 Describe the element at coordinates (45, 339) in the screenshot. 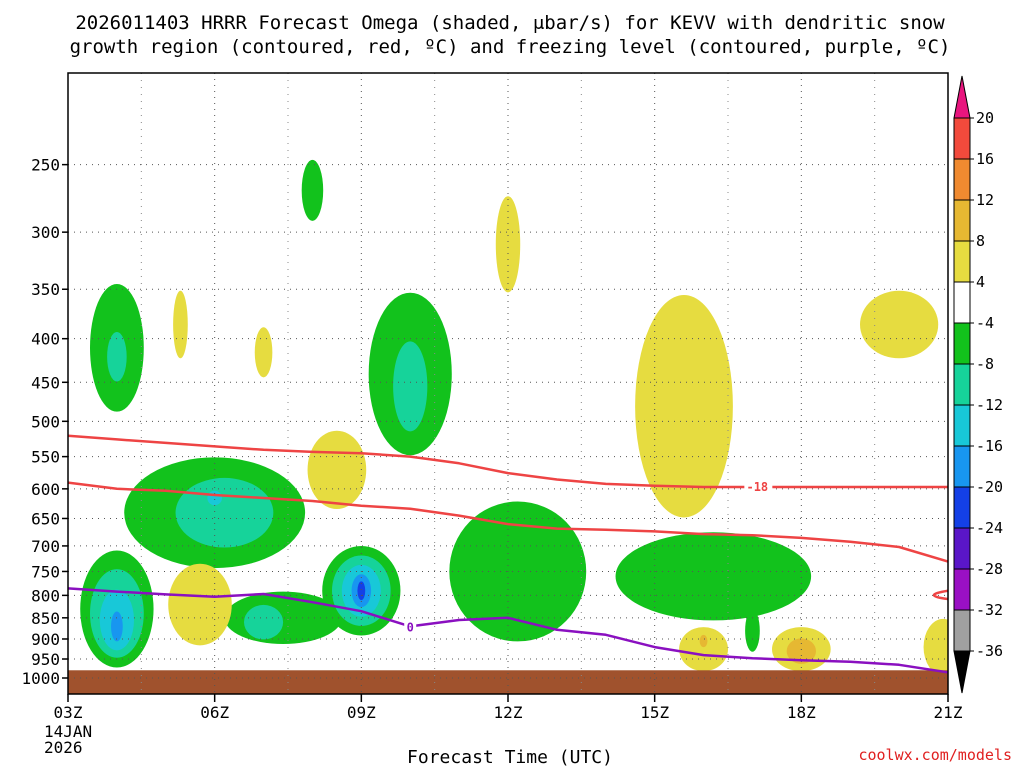

I see `y-tick-label-3: 400` at that location.